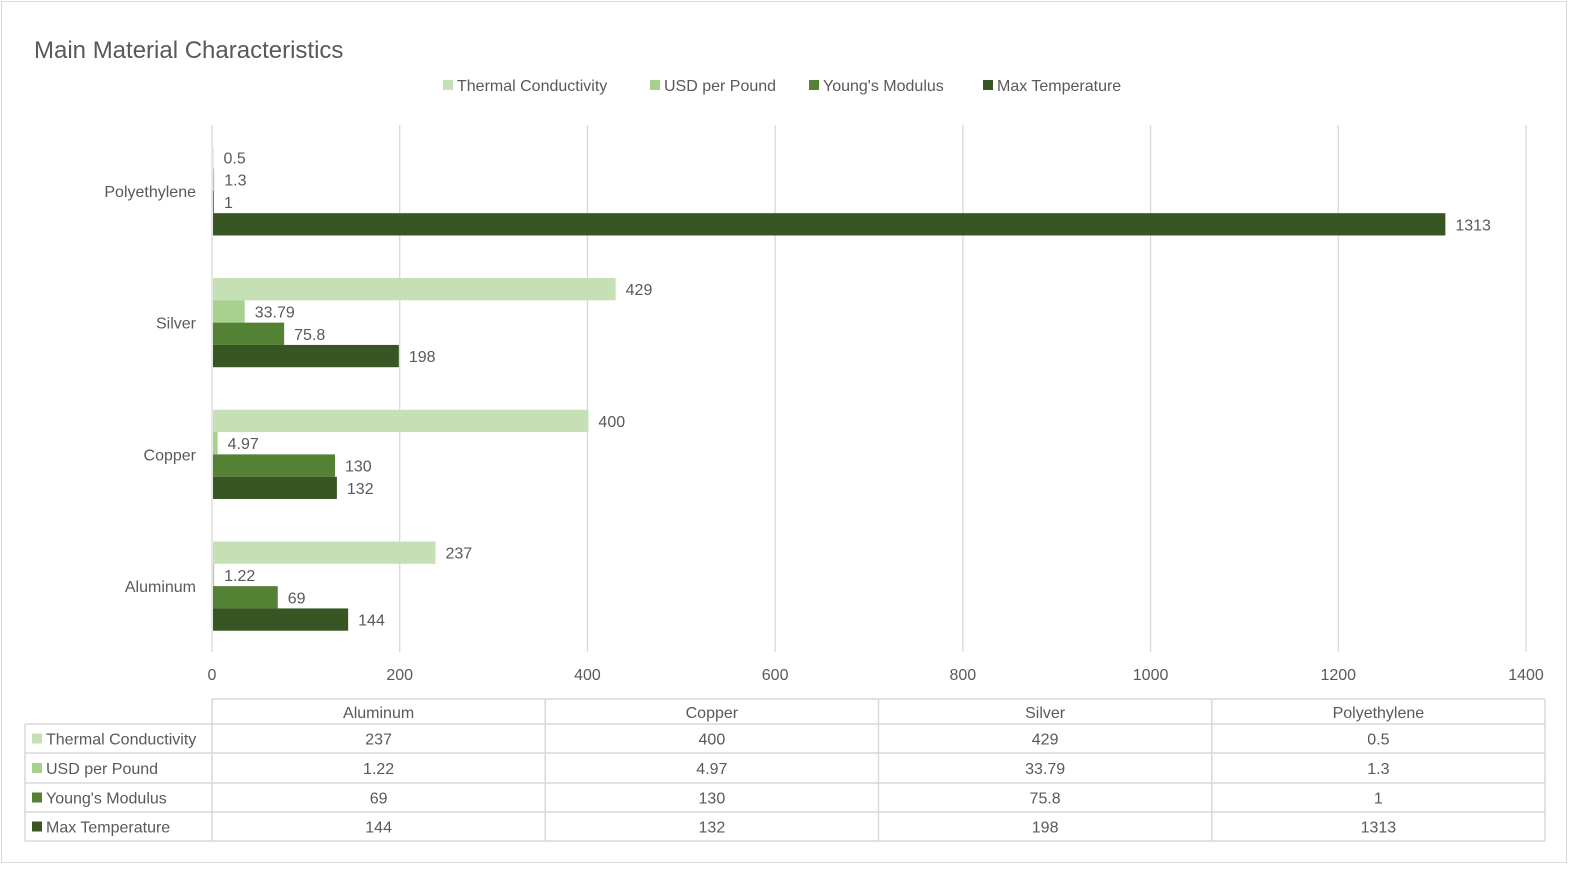  What do you see at coordinates (235, 181) in the screenshot?
I see `data-label: 1.3` at bounding box center [235, 181].